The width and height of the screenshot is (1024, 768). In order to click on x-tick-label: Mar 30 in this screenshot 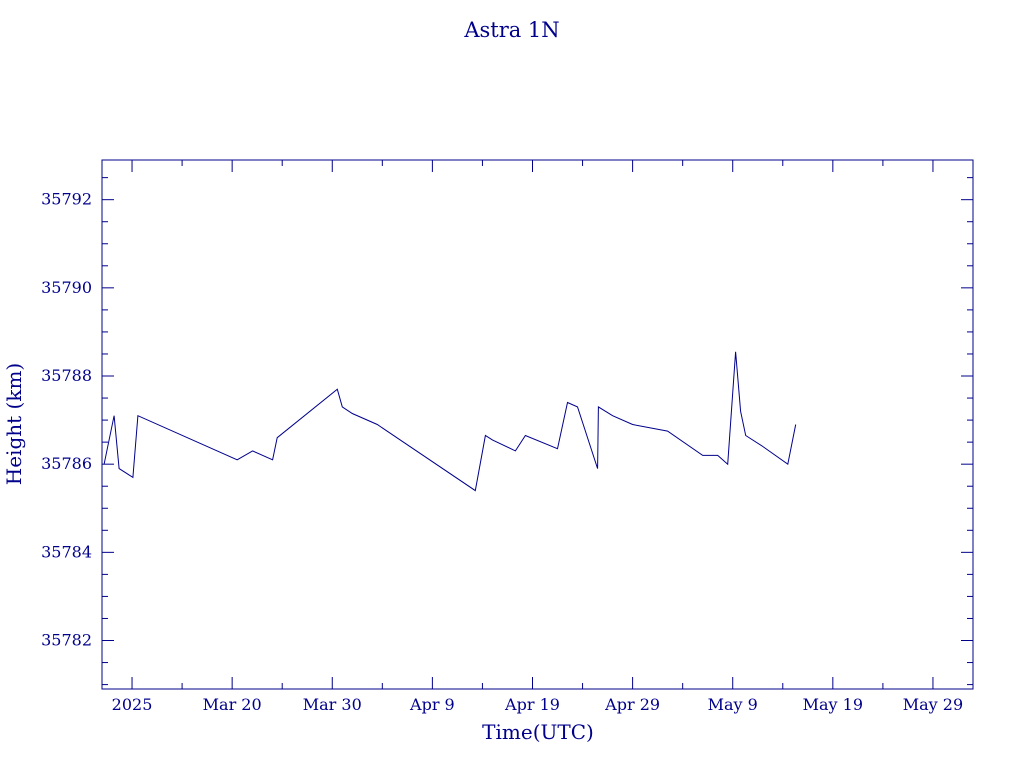, I will do `click(332, 704)`.